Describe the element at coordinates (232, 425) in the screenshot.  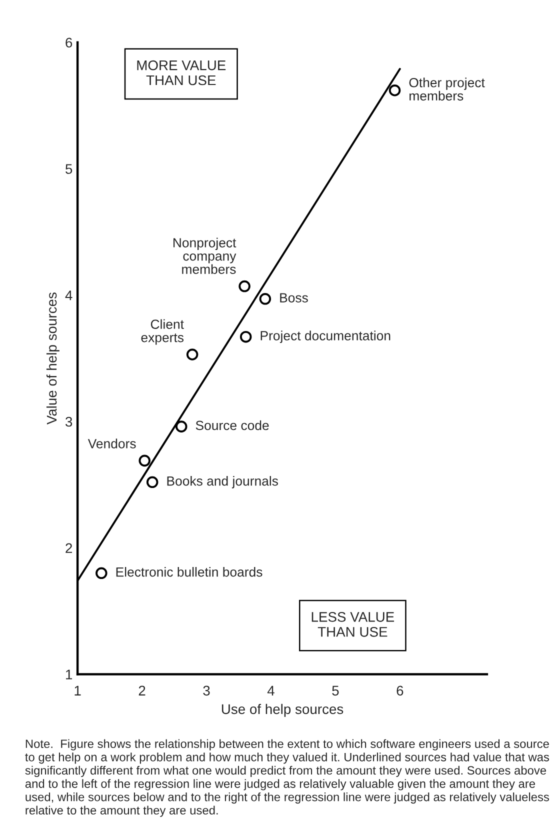
I see `annotation: Source code` at that location.